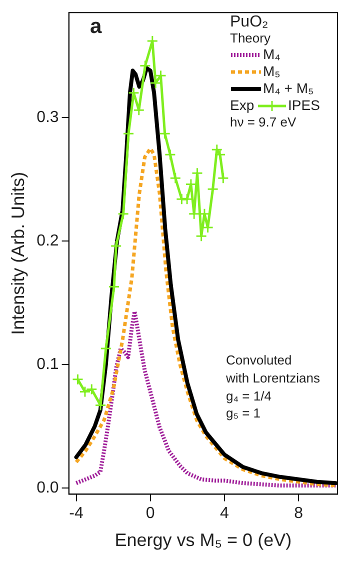 Image resolution: width=344 pixels, height=562 pixels. I want to click on annotation: Exp, so click(242, 104).